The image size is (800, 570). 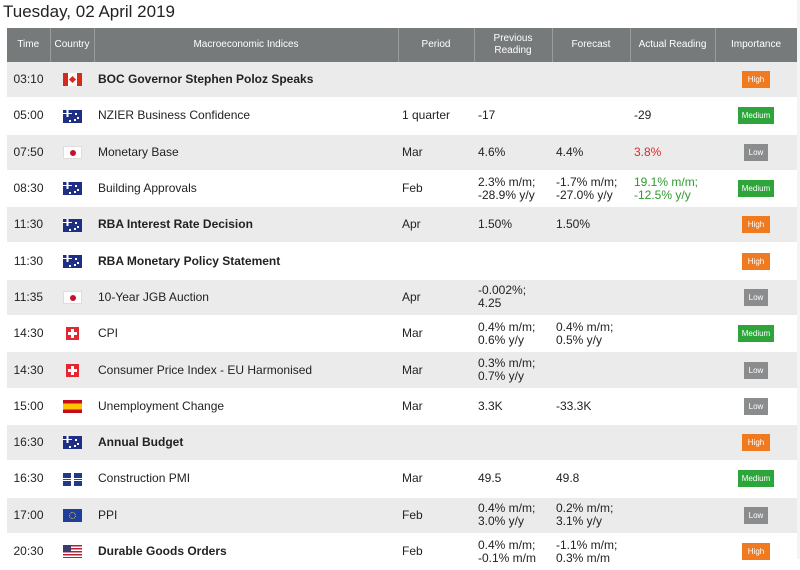 I want to click on indicator-name: Annual Budget, so click(x=246, y=443).